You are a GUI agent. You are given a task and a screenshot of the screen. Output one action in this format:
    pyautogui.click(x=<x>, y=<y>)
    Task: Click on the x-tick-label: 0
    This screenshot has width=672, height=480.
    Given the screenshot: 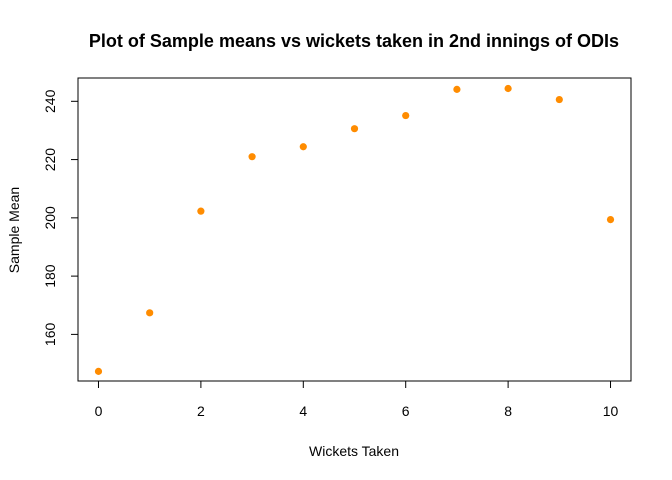 What is the action you would take?
    pyautogui.click(x=99, y=411)
    